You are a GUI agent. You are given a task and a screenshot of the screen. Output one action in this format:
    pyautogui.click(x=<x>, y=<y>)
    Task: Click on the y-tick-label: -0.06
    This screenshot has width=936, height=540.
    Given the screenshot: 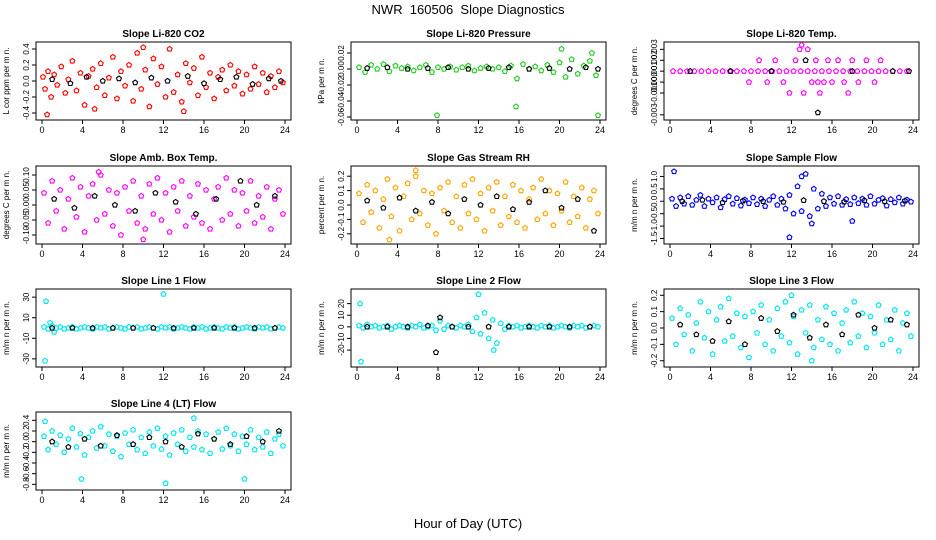 What is the action you would take?
    pyautogui.click(x=341, y=116)
    